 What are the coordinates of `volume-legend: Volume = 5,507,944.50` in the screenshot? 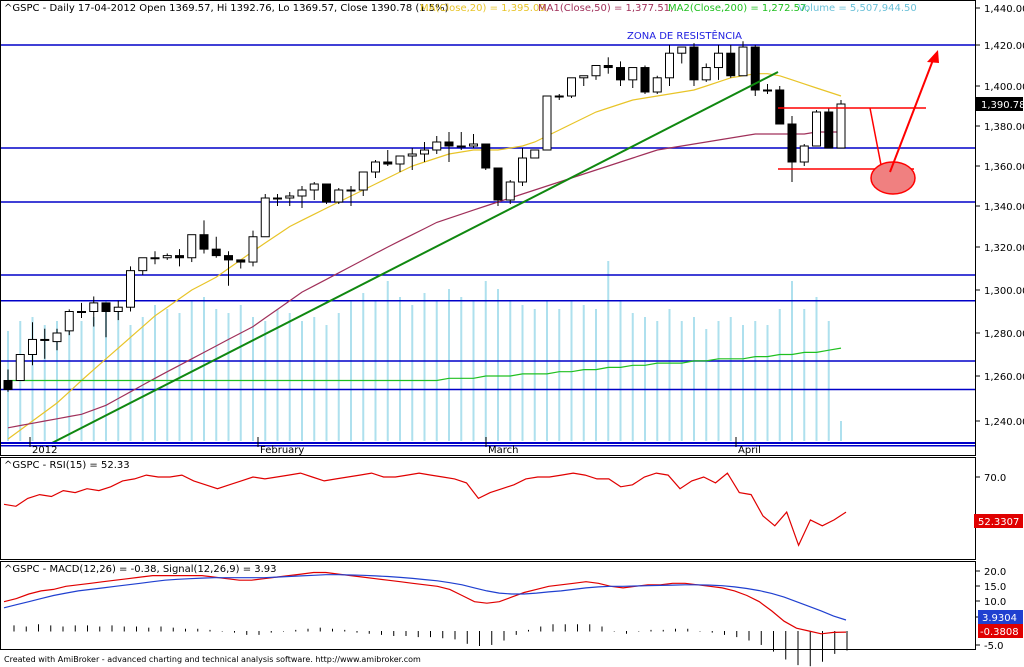 It's located at (857, 8).